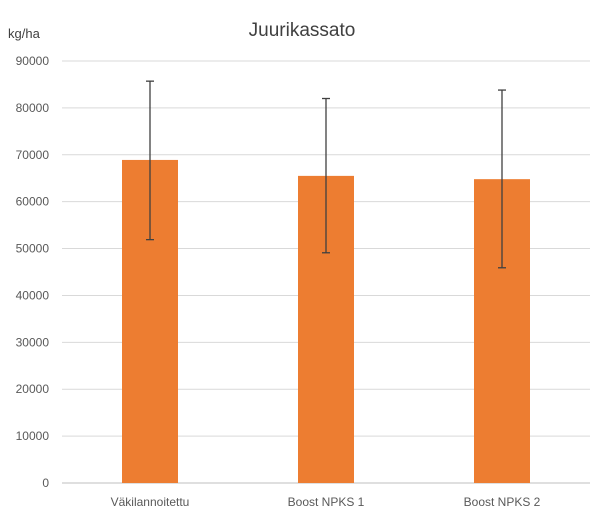 The height and width of the screenshot is (525, 604). Describe the element at coordinates (33, 202) in the screenshot. I see `y-tick-label: 60000` at that location.